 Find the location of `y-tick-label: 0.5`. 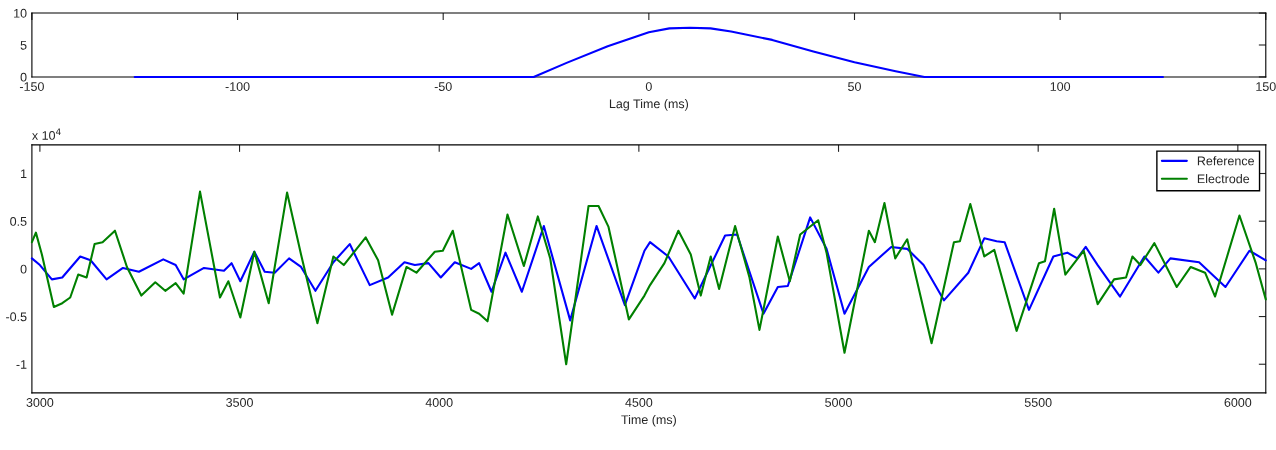

y-tick-label: 0.5 is located at coordinates (18, 221).